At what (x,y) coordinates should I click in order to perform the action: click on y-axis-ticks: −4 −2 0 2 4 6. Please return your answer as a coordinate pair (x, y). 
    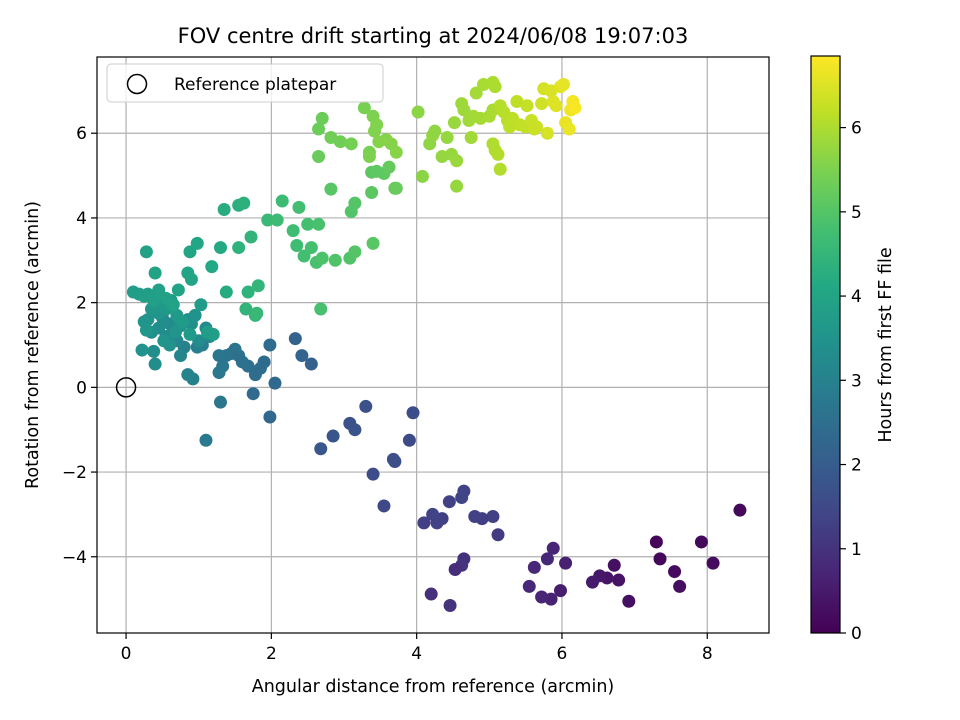
    Looking at the image, I should click on (79, 346).